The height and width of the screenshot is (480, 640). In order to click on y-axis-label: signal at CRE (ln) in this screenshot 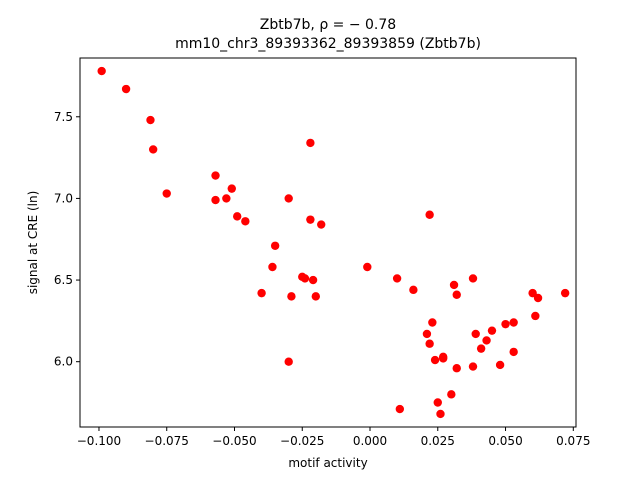, I will do `click(33, 243)`.